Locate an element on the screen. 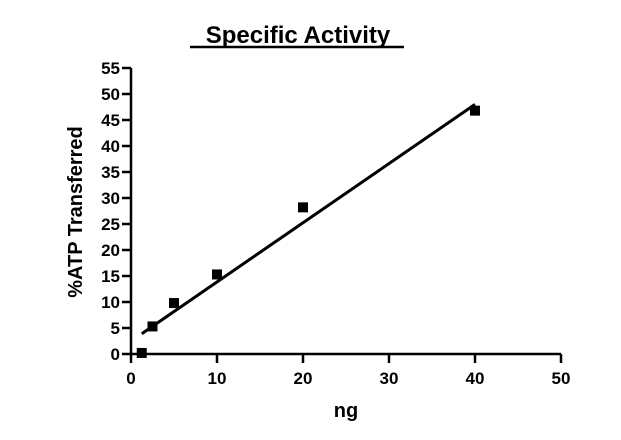  y-tick-label: 30 is located at coordinates (110, 198).